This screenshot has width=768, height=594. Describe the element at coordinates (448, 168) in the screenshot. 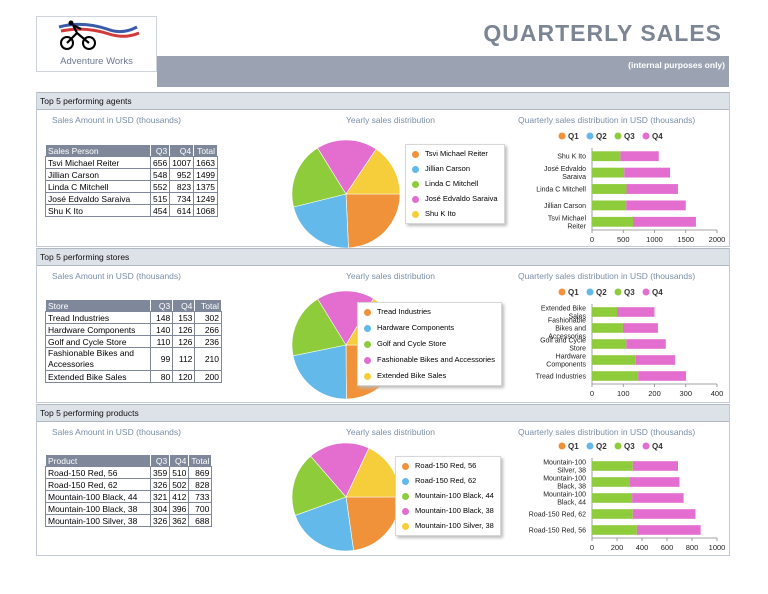

I see `legend-label: Jillian Carson` at that location.